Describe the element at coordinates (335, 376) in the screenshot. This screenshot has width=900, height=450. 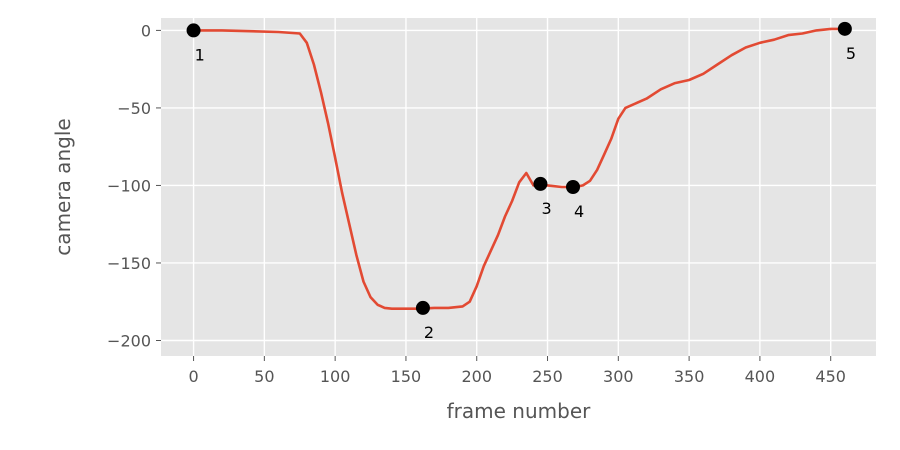
I see `x-tick-label: 100` at that location.